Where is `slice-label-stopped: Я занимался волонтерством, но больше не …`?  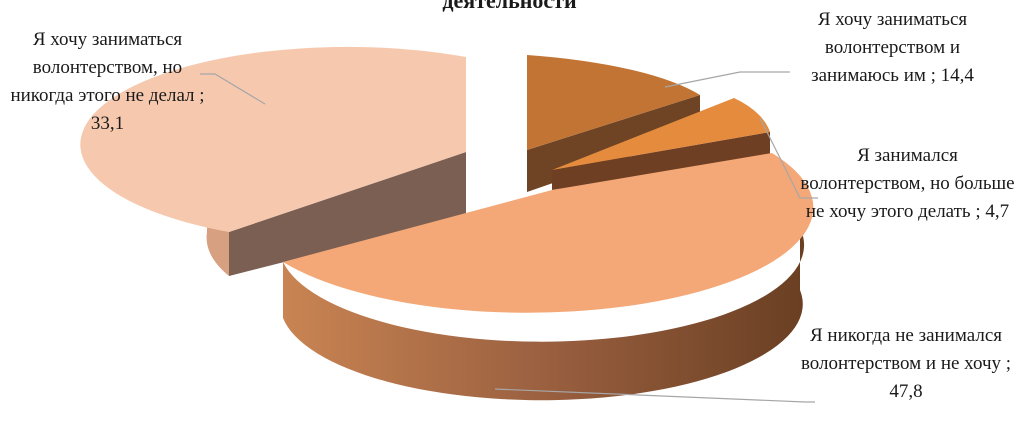 slice-label-stopped: Я занимался волонтерством, но больше не … is located at coordinates (907, 183).